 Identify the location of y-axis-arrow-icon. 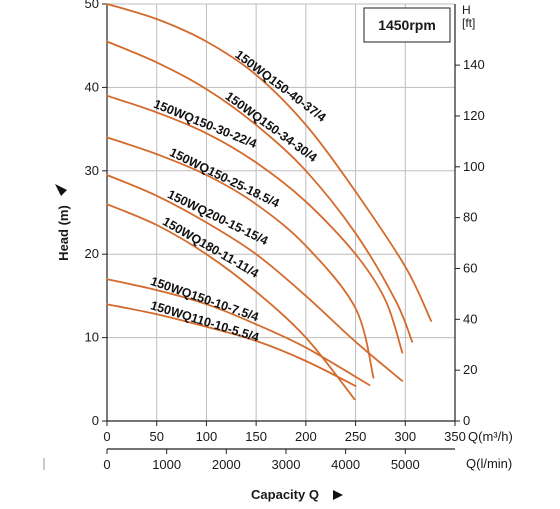
(61, 190).